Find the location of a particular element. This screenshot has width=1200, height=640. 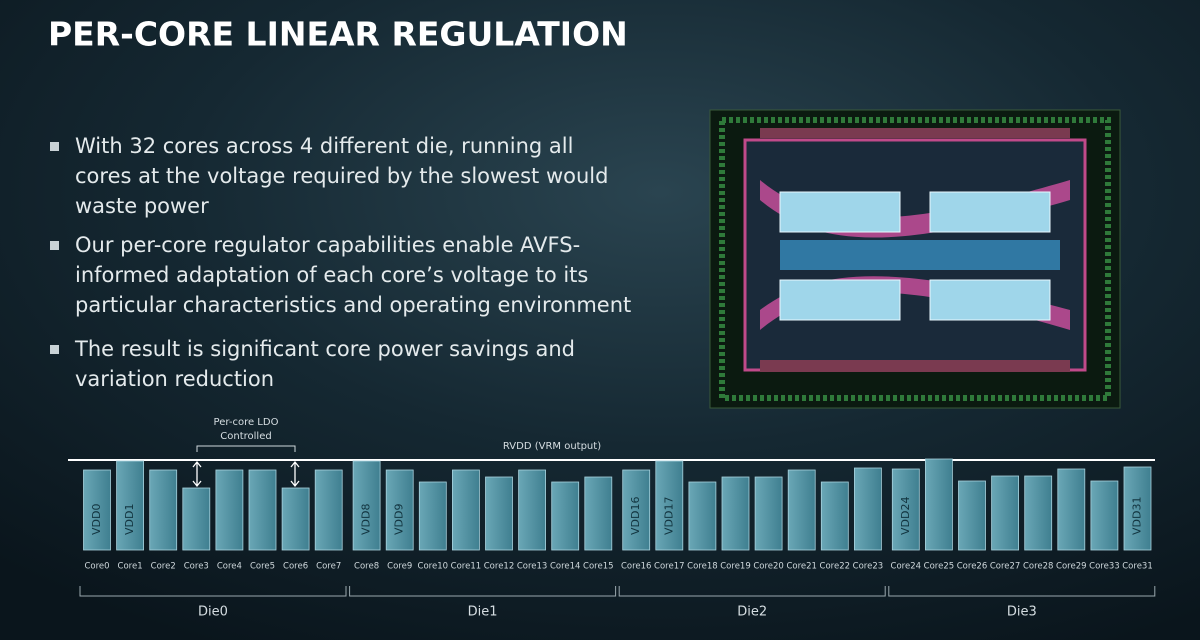

core-label: Core19 is located at coordinates (735, 567).